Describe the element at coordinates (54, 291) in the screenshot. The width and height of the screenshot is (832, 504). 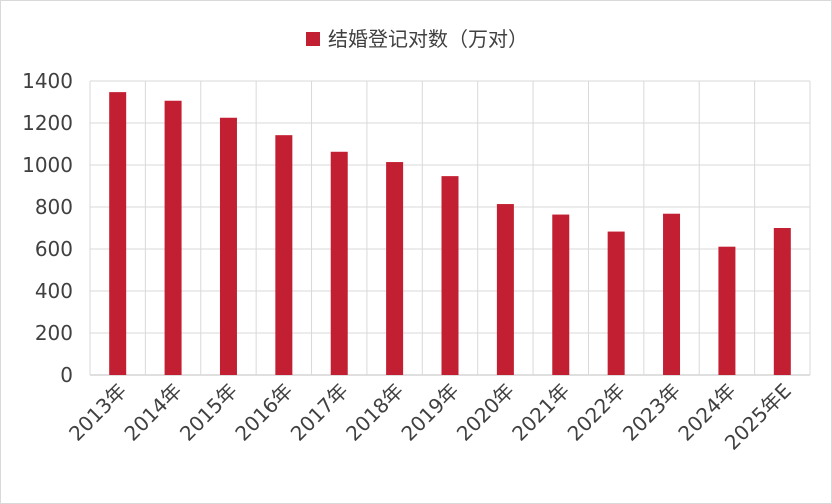
I see `y-tick-label: 400` at that location.